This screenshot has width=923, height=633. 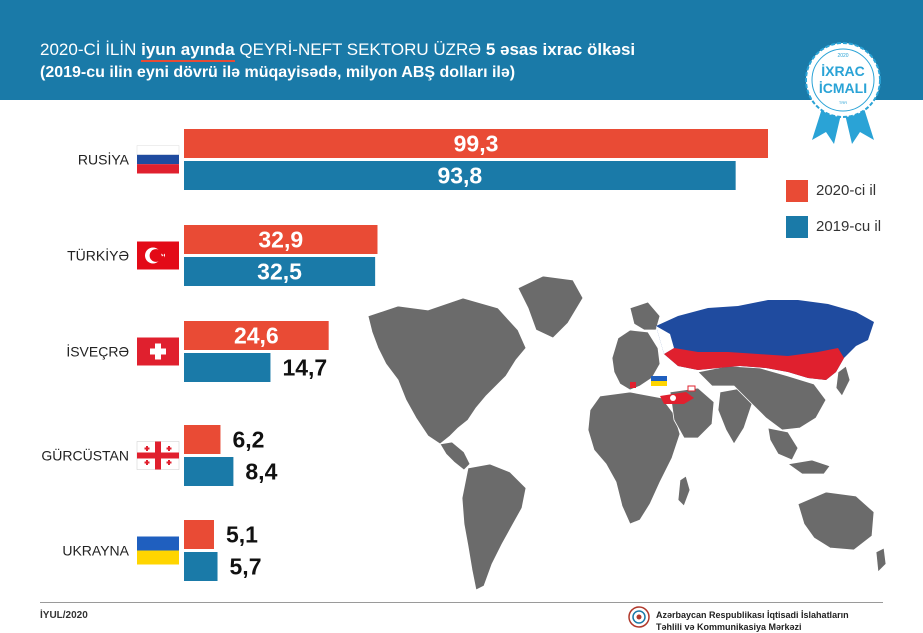 I want to click on badge-year-bottom: TRR, so click(x=843, y=102).